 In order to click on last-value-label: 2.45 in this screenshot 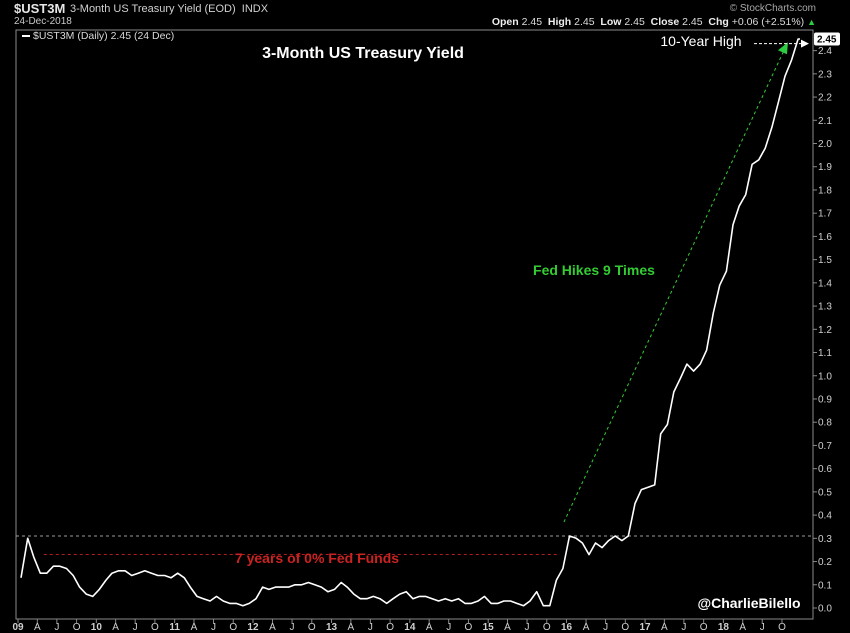, I will do `click(827, 40)`.